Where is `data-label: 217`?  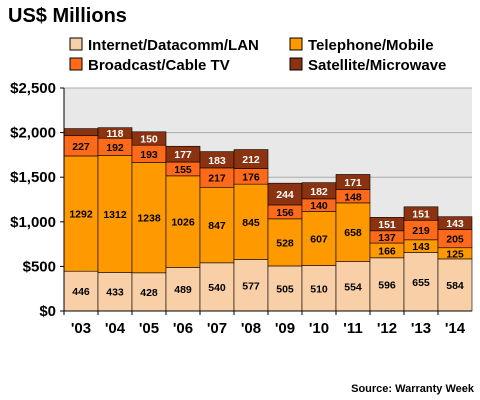
data-label: 217 is located at coordinates (217, 179).